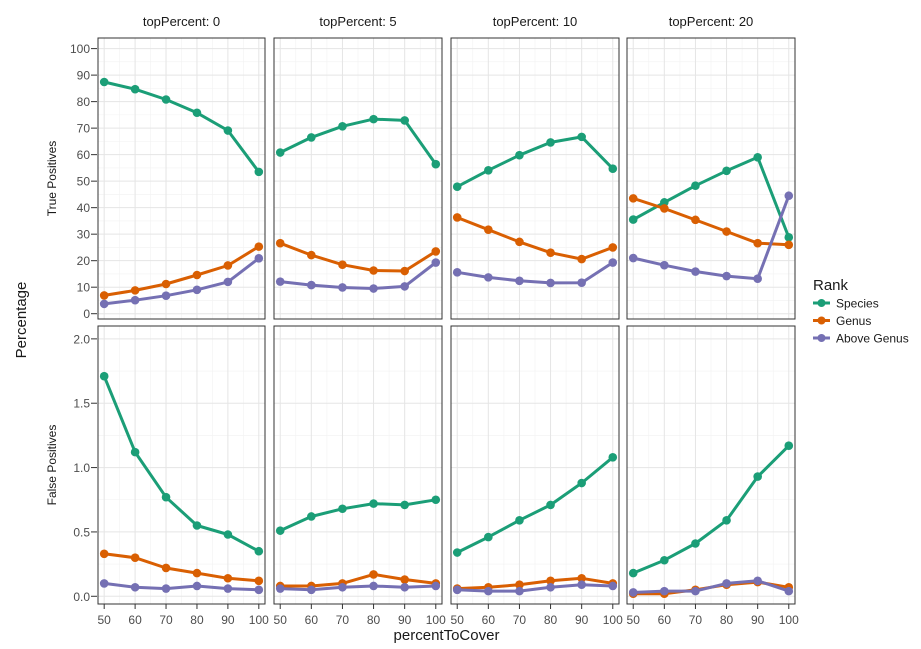 The height and width of the screenshot is (649, 921). I want to click on y-tick-label-false-positives-2.0: 2.0, so click(81, 339).